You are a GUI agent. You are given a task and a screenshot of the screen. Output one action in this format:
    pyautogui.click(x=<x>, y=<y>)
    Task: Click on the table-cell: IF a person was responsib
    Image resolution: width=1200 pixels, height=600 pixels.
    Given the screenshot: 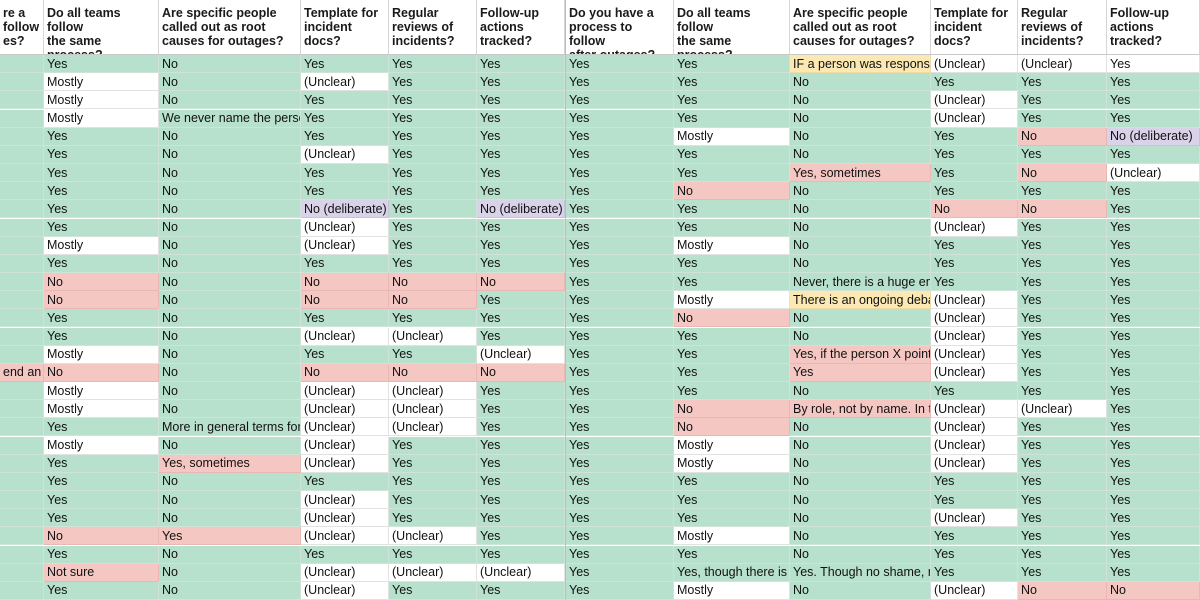 What is the action you would take?
    pyautogui.click(x=860, y=64)
    